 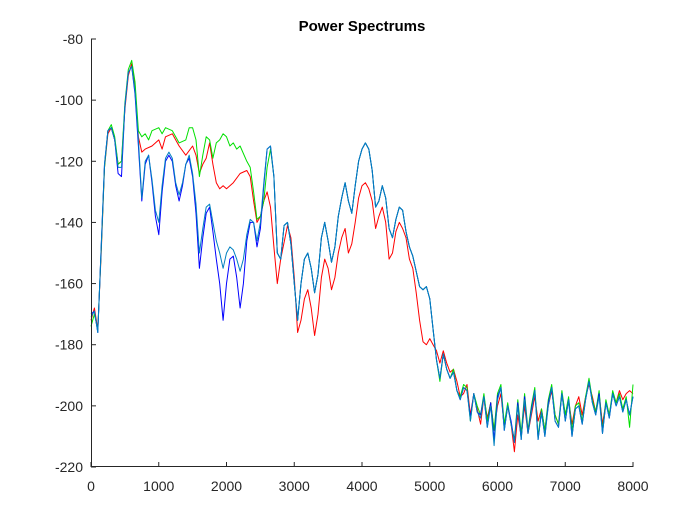 I want to click on x-tick-label: 7000, so click(x=565, y=486).